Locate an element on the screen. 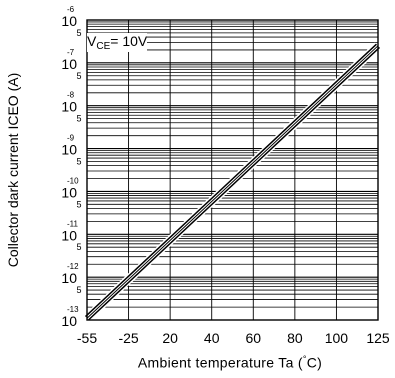 The width and height of the screenshot is (395, 378). y-tick-label-exponent: -6 is located at coordinates (71, 9).